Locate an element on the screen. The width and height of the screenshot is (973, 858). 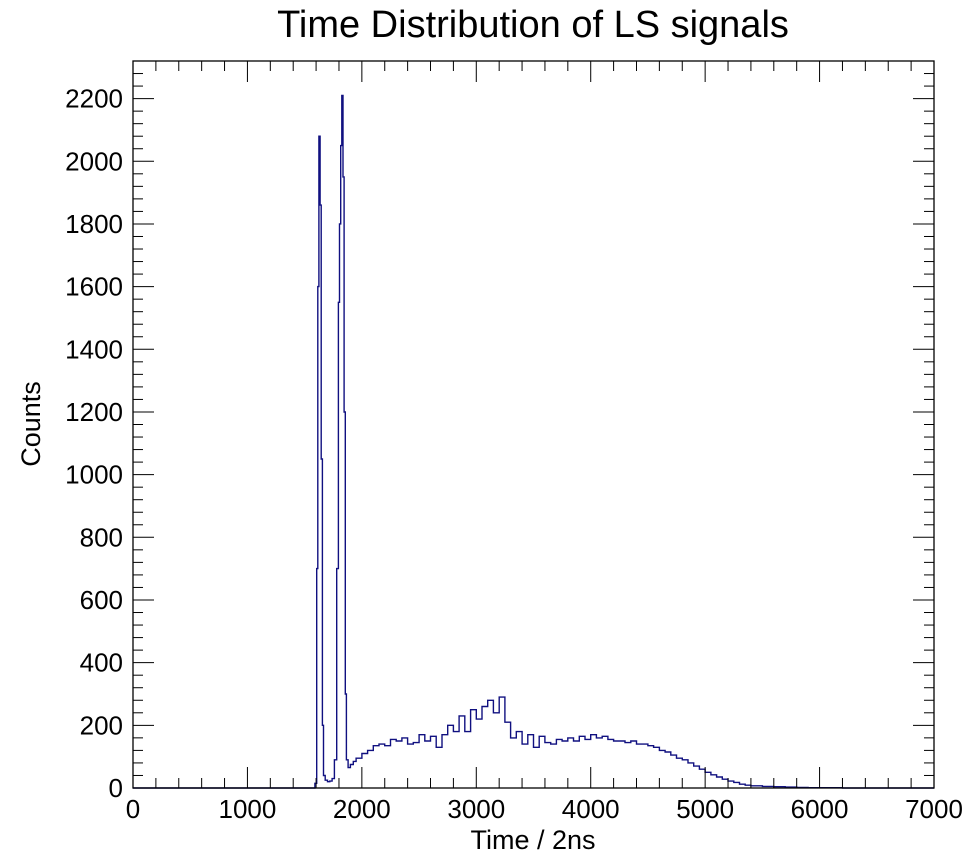
y-tick-label: 800 is located at coordinates (101, 537).